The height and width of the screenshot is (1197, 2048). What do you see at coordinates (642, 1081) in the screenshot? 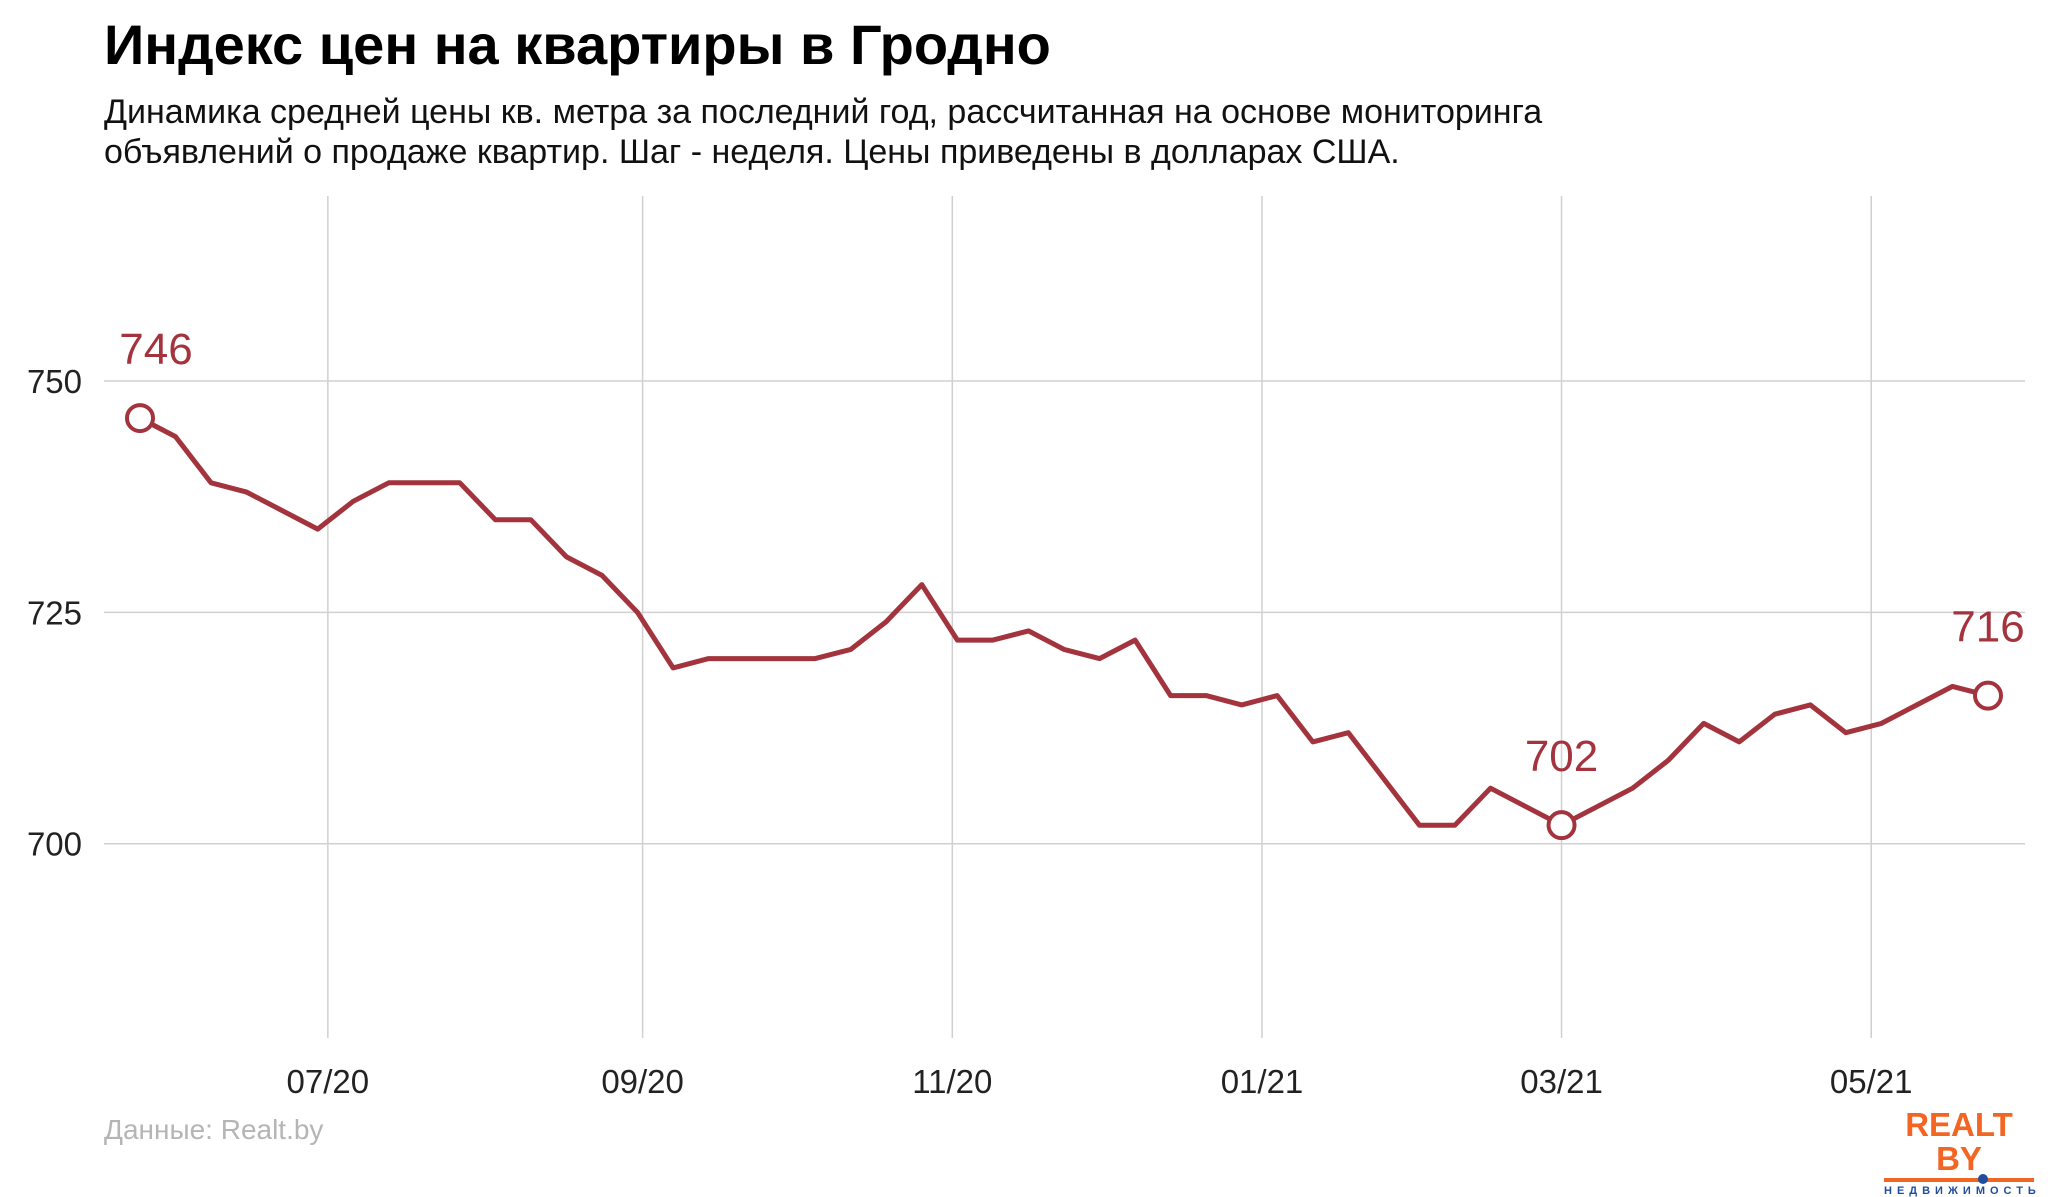
I see `x-tick-label: 09/20` at bounding box center [642, 1081].